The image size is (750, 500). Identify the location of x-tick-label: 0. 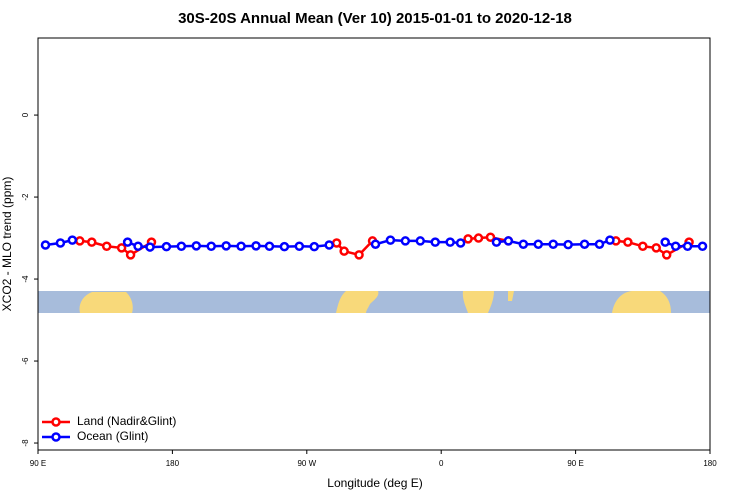
(441, 463).